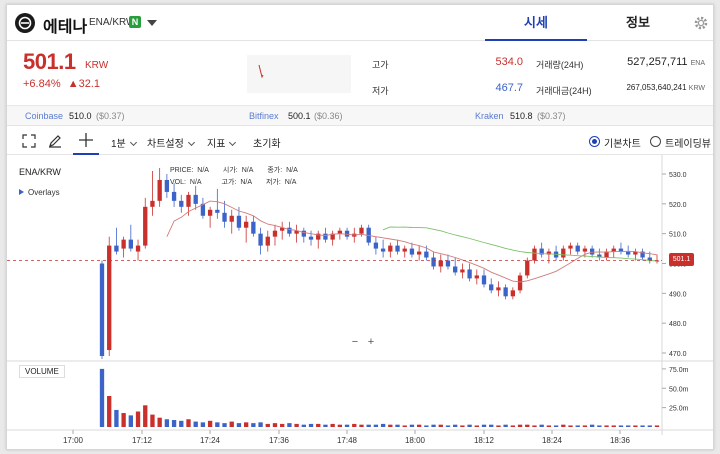  What do you see at coordinates (73, 440) in the screenshot?
I see `time-tick-label: 17:00` at bounding box center [73, 440].